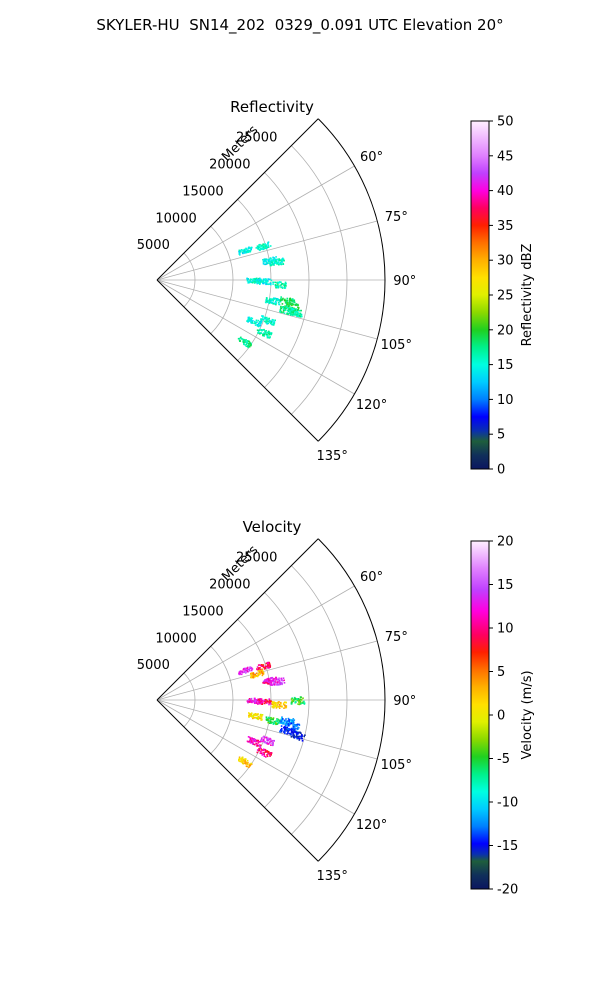 The width and height of the screenshot is (600, 1000). What do you see at coordinates (527, 714) in the screenshot?
I see `colorbar-label: Velocity (m/s)` at bounding box center [527, 714].